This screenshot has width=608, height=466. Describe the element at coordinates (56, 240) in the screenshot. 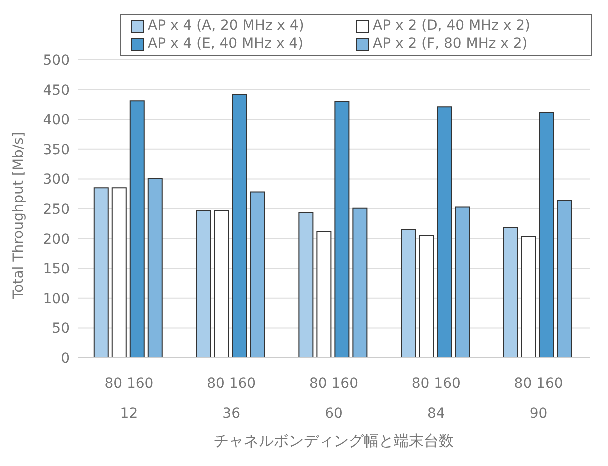

I see `y-tick-label: 200` at that location.